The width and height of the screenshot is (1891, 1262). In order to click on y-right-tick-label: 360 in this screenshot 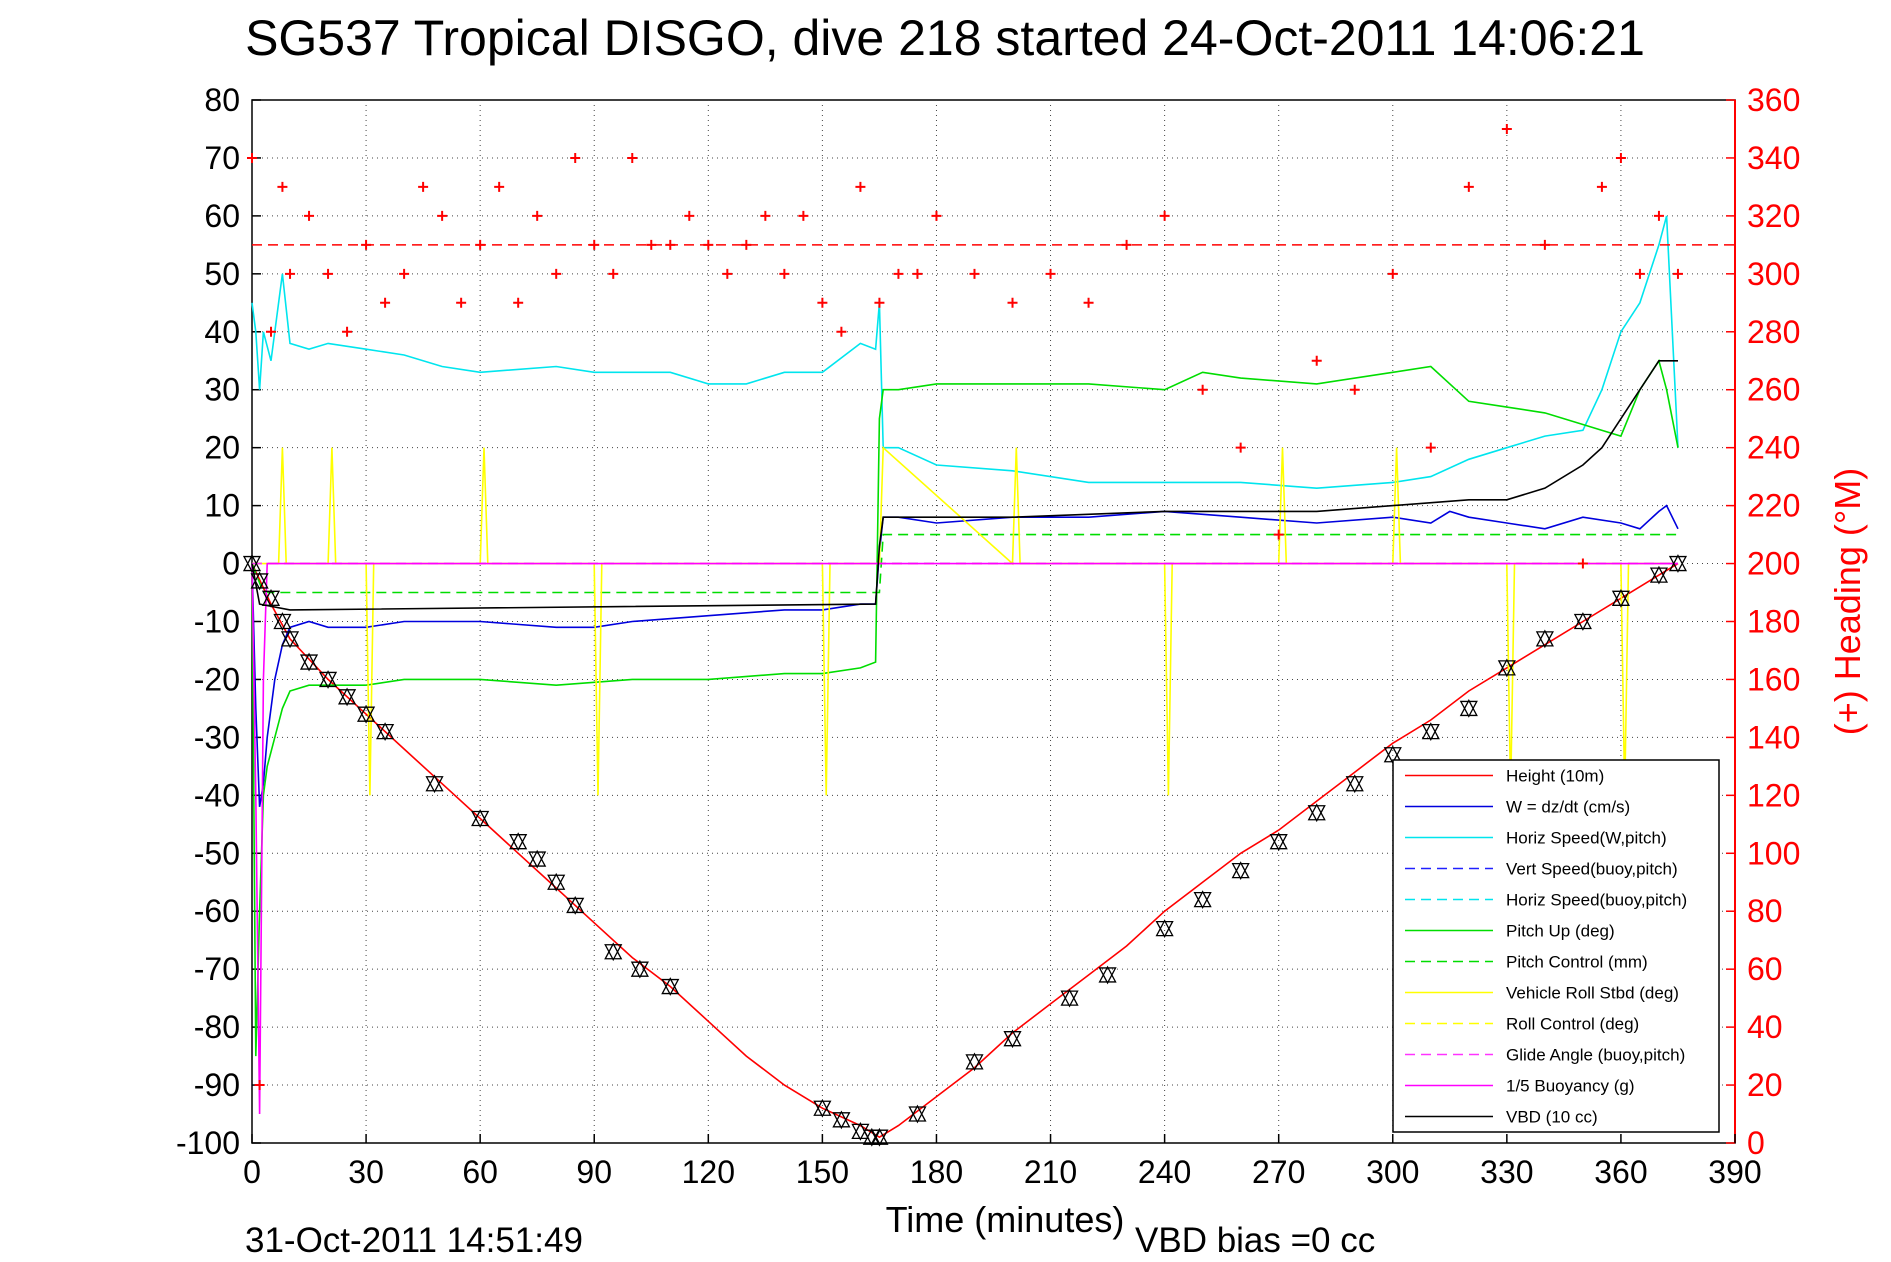, I will do `click(1773, 100)`.